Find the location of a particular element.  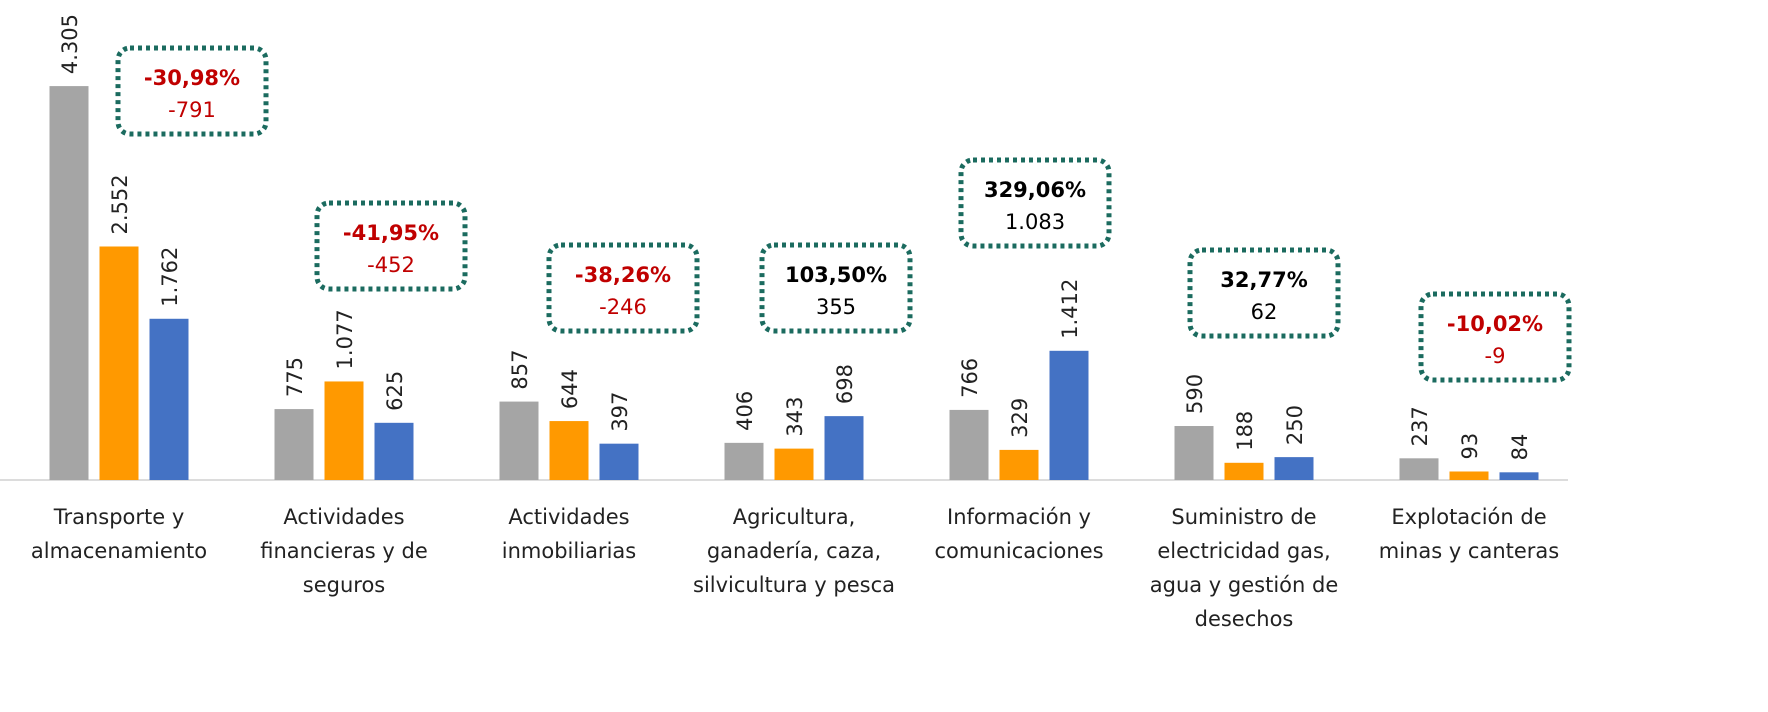

annotation-difference: -452 is located at coordinates (391, 265).